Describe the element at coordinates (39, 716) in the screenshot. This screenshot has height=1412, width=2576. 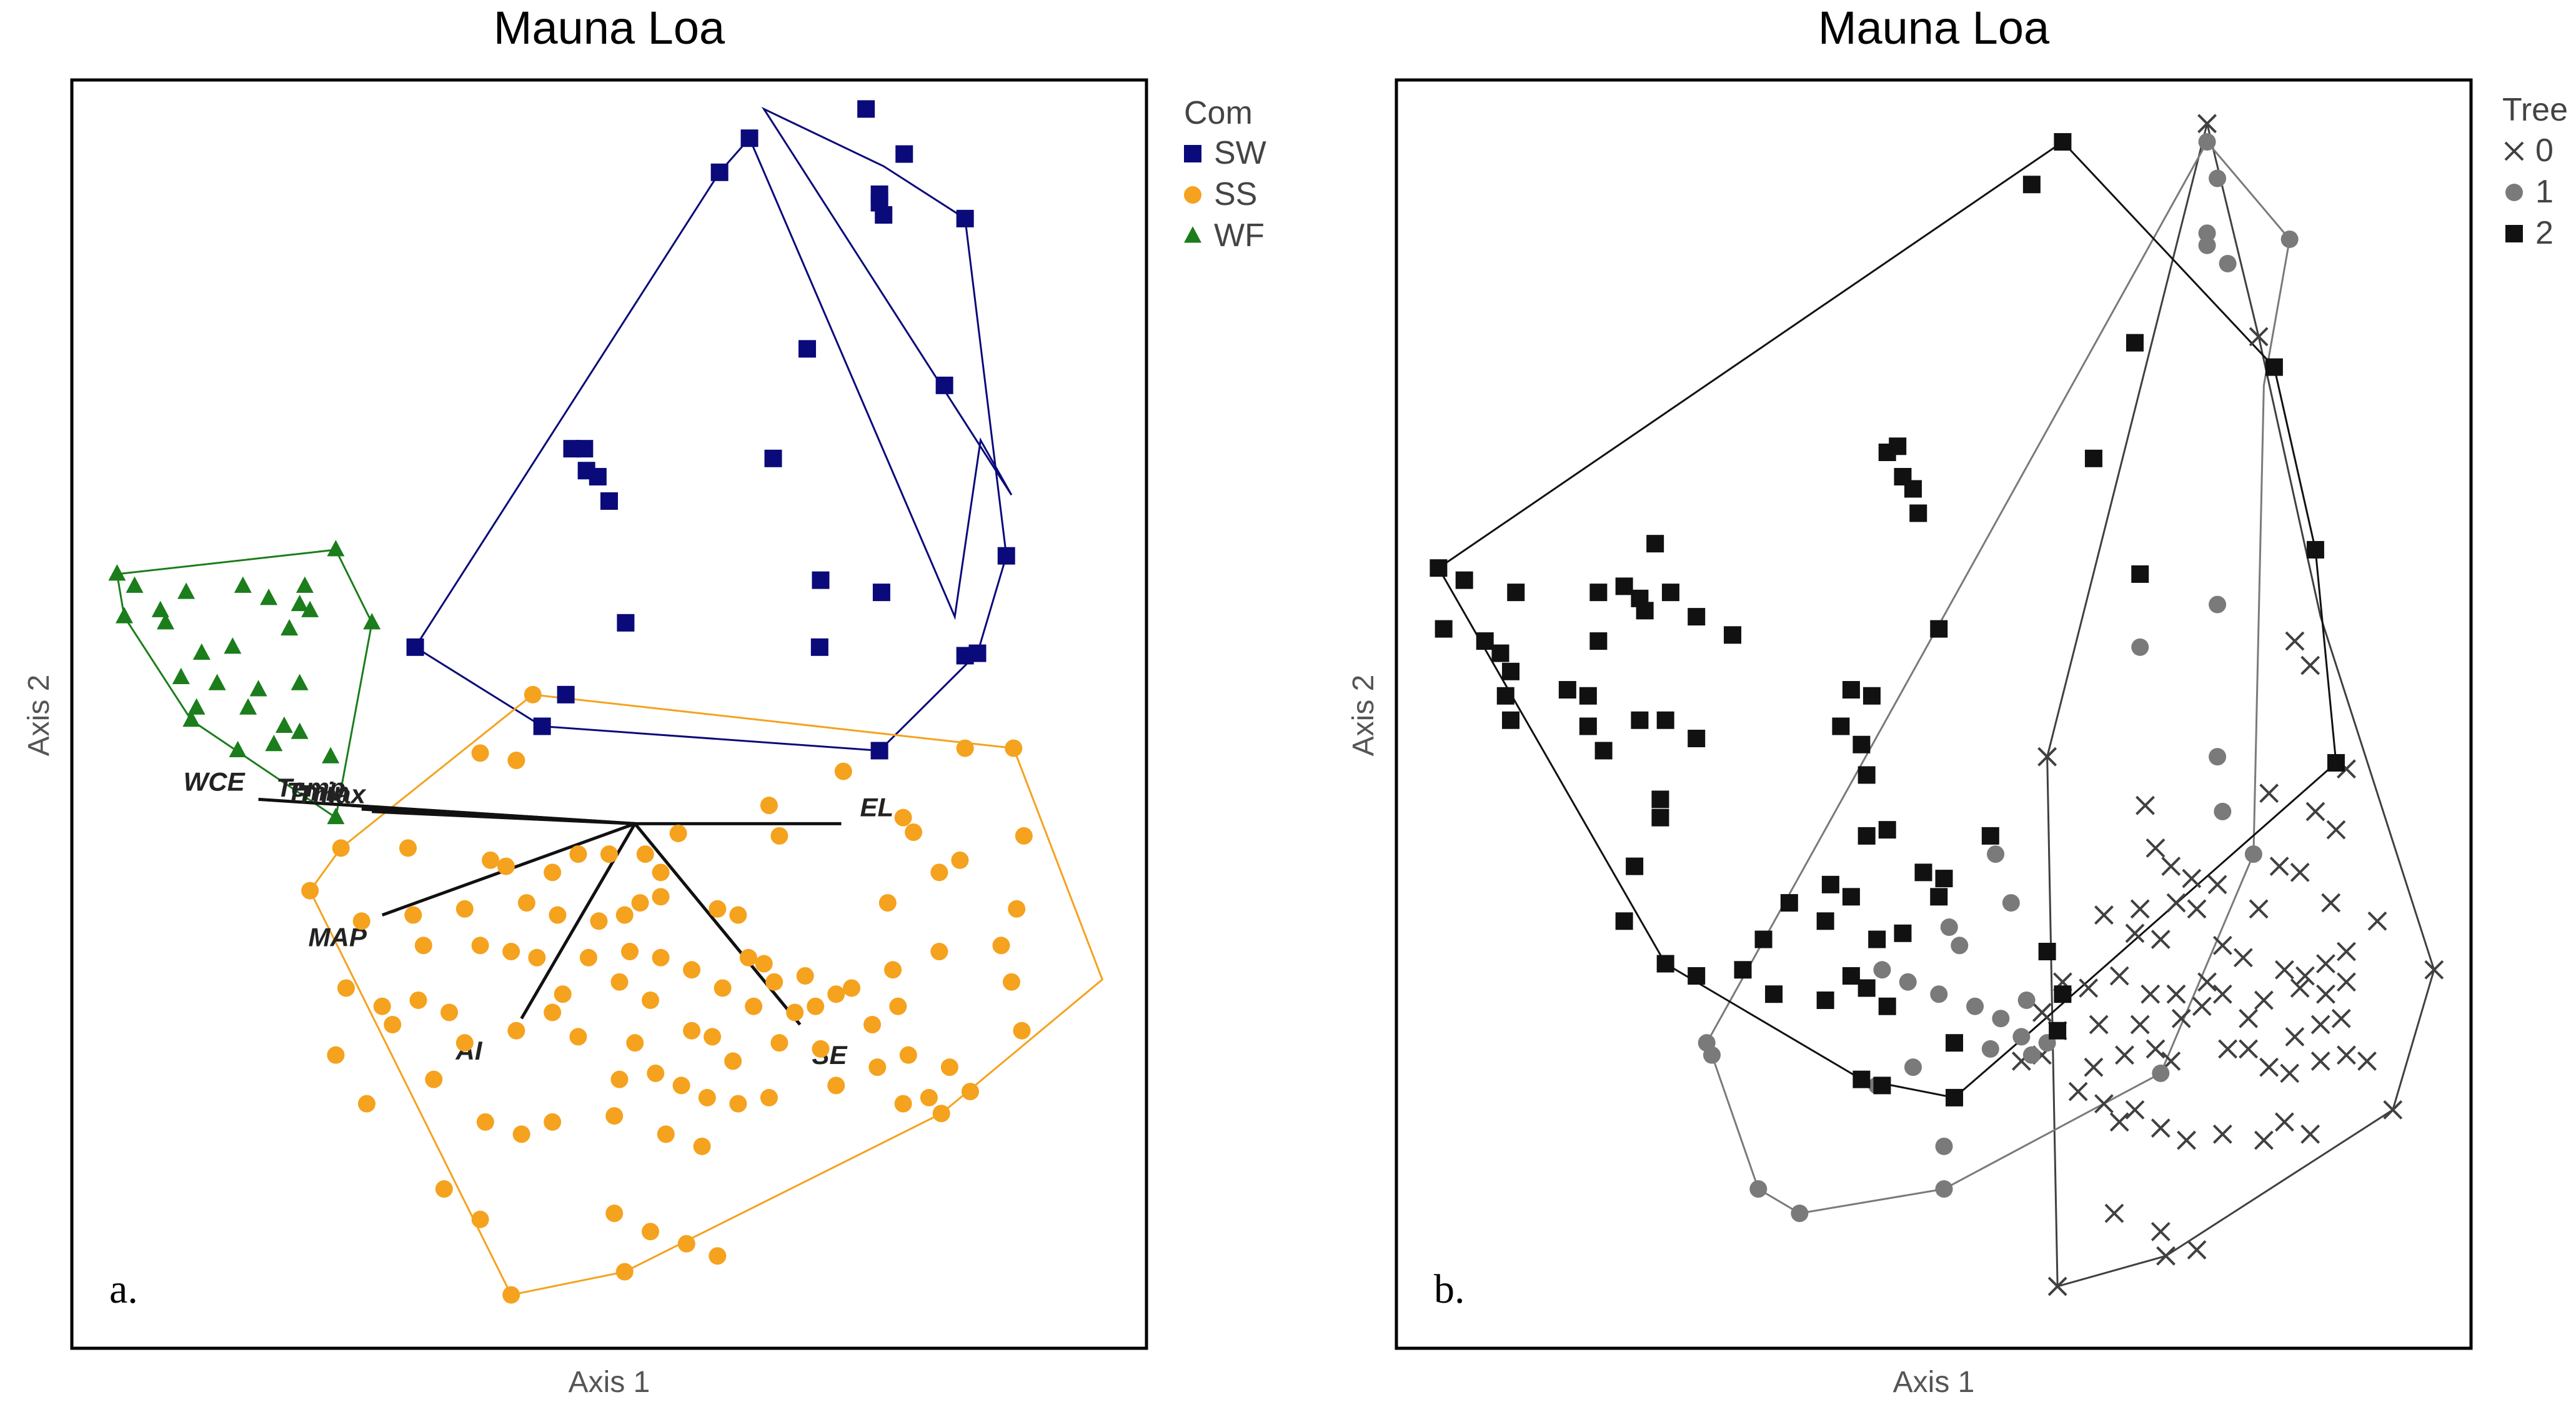
I see `panel-a-y-axis-label: Axis 2` at that location.